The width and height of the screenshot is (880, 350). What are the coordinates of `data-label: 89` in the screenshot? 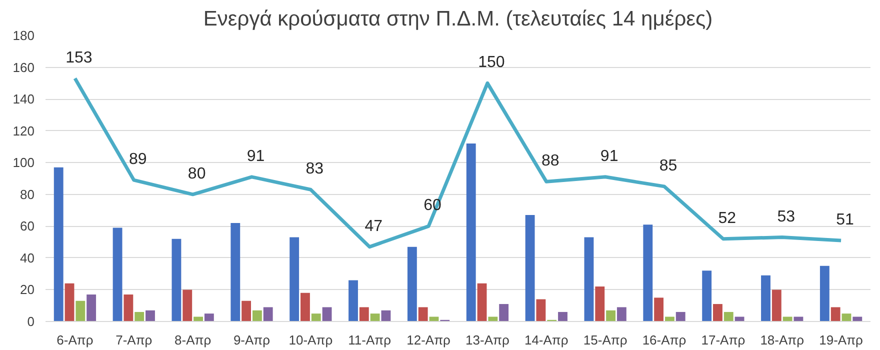 It's located at (137, 159).